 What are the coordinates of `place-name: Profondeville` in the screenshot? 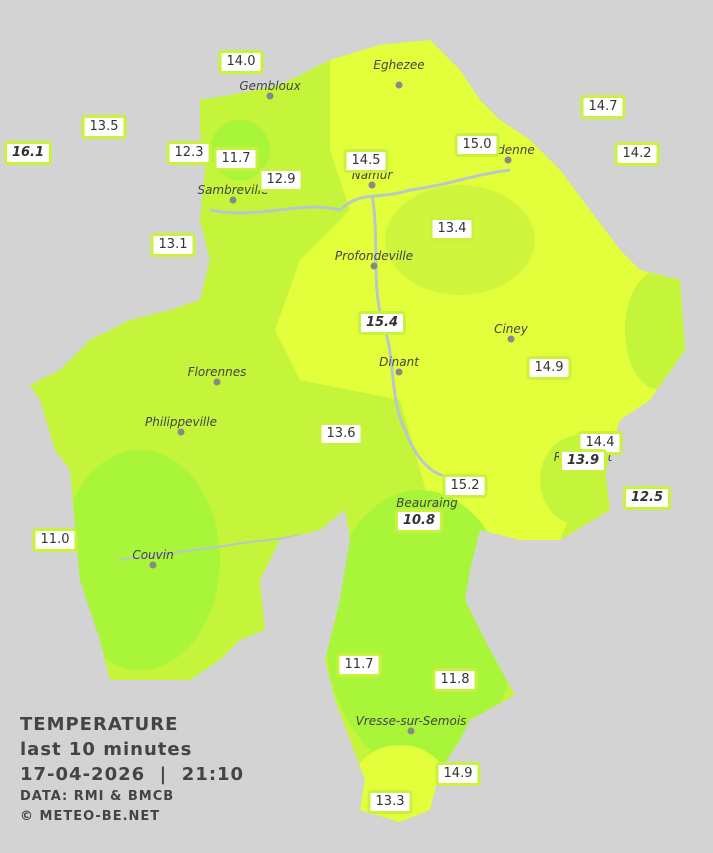 It's located at (374, 256).